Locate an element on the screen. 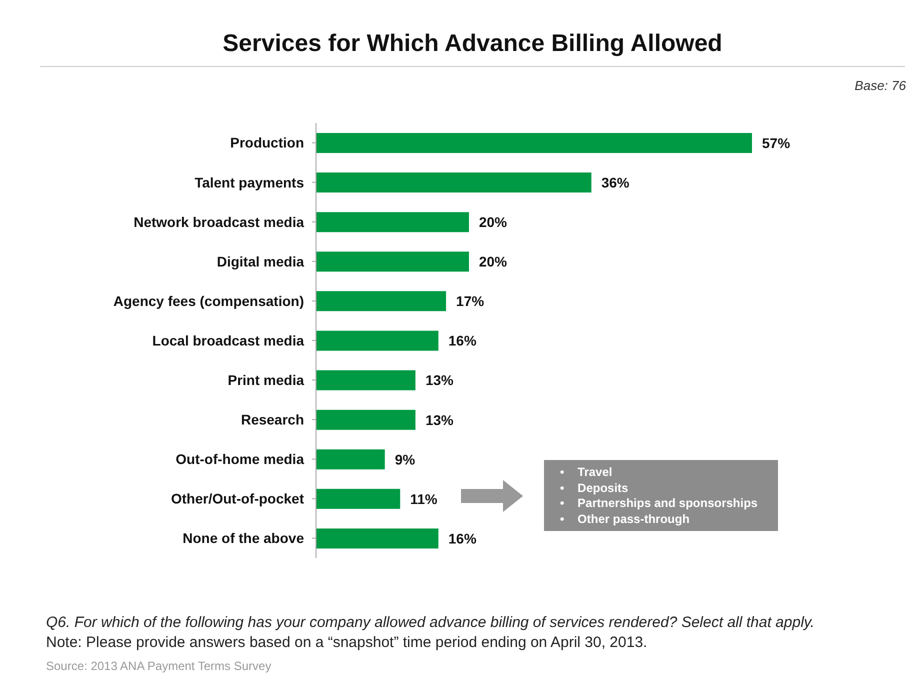  y-tick-label: Production is located at coordinates (267, 142).